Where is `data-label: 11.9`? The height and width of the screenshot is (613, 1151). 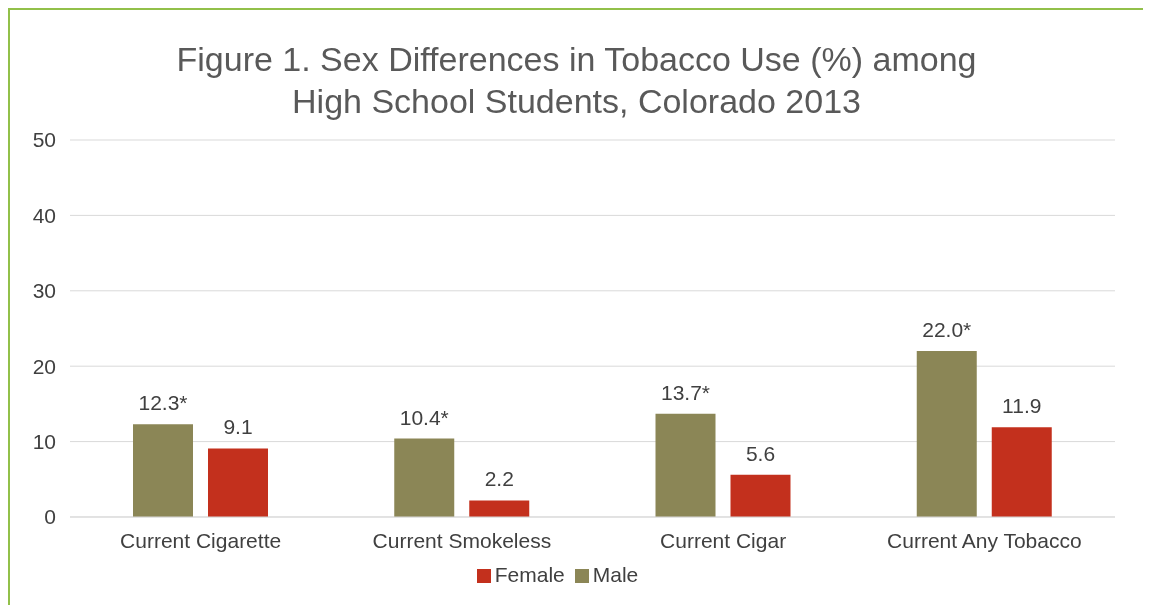
data-label: 11.9 is located at coordinates (1022, 406).